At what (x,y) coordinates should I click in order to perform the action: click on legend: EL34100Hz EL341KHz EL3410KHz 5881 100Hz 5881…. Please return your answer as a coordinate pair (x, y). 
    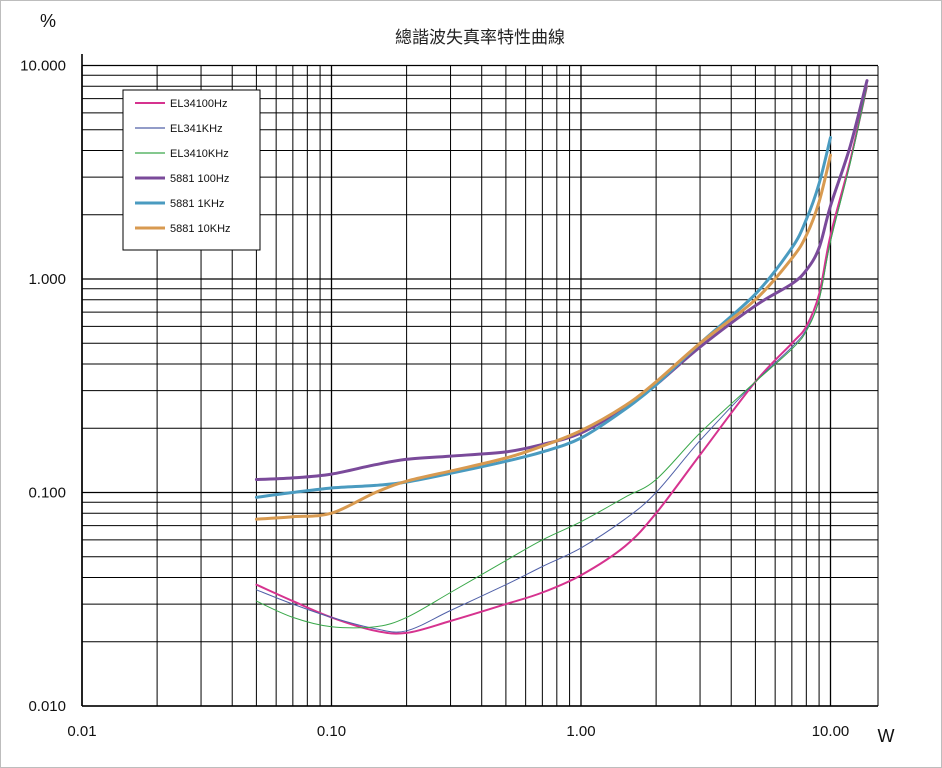
    Looking at the image, I should click on (191, 170).